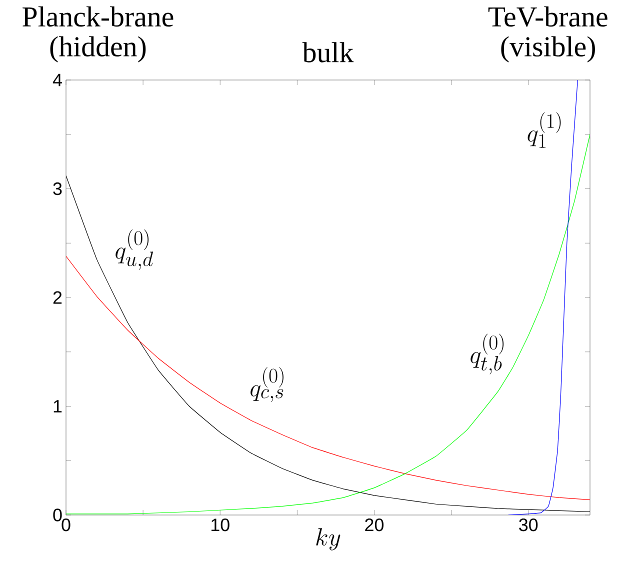 This screenshot has height=572, width=632. I want to click on x-axis-title: $ky$, so click(328, 539).